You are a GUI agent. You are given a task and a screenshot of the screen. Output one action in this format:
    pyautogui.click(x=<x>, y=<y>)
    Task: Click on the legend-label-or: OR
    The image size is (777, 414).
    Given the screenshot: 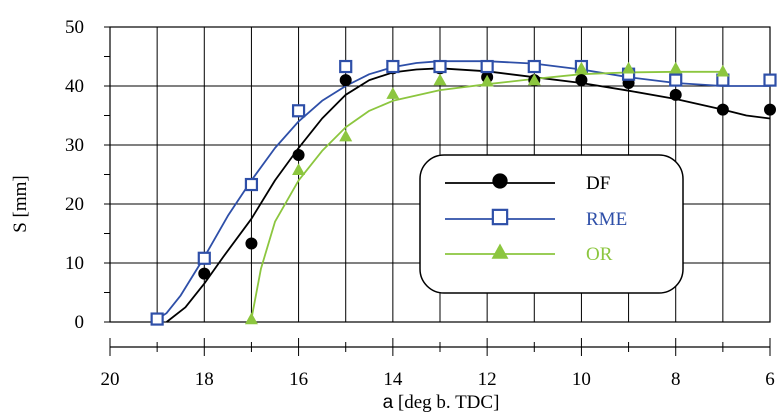 What is the action you would take?
    pyautogui.click(x=599, y=254)
    